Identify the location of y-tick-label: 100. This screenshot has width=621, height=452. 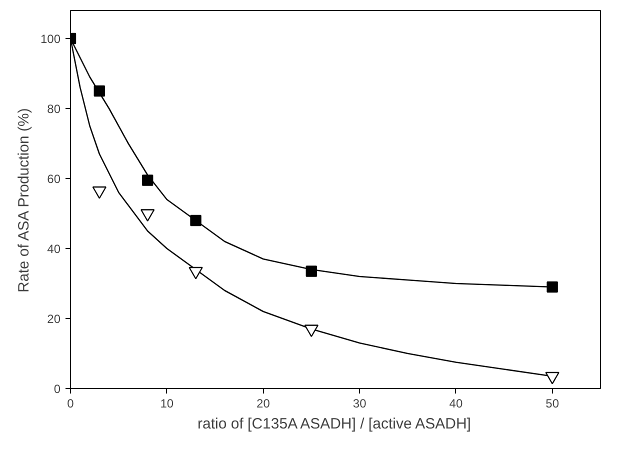
(50, 39).